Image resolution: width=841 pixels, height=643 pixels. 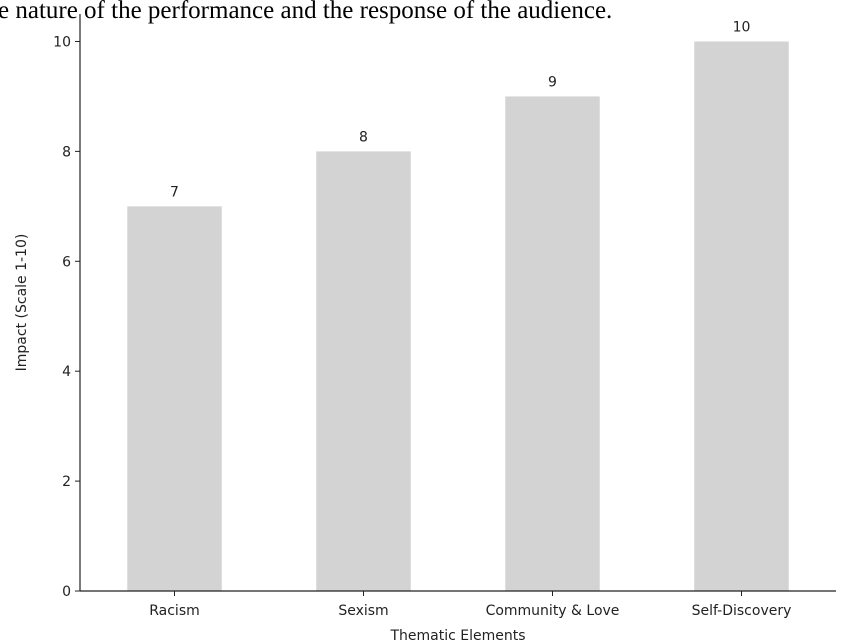 I want to click on bar-racism, so click(x=174, y=398).